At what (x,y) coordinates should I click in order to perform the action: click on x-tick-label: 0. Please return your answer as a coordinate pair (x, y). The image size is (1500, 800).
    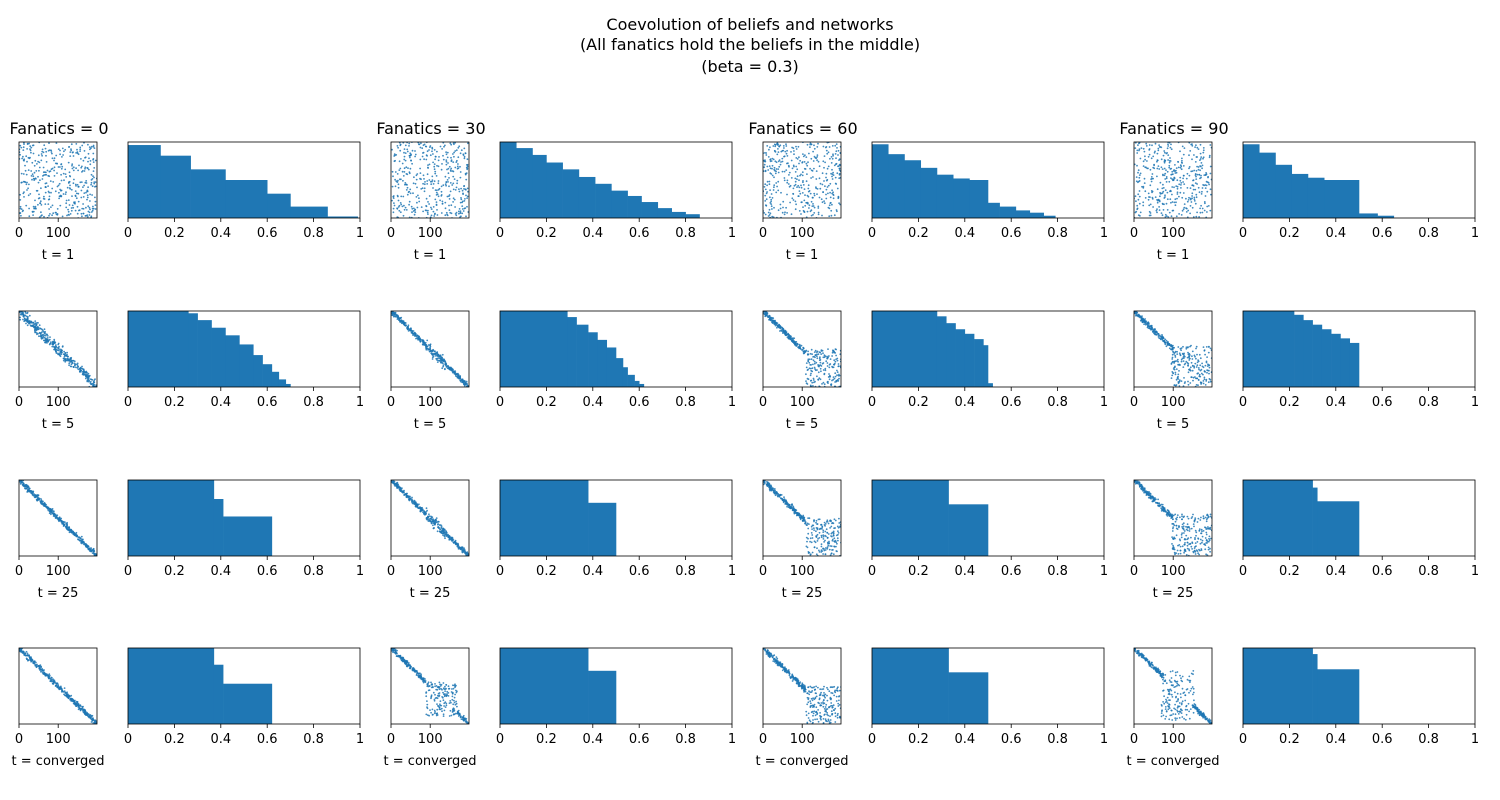
    Looking at the image, I should click on (391, 402).